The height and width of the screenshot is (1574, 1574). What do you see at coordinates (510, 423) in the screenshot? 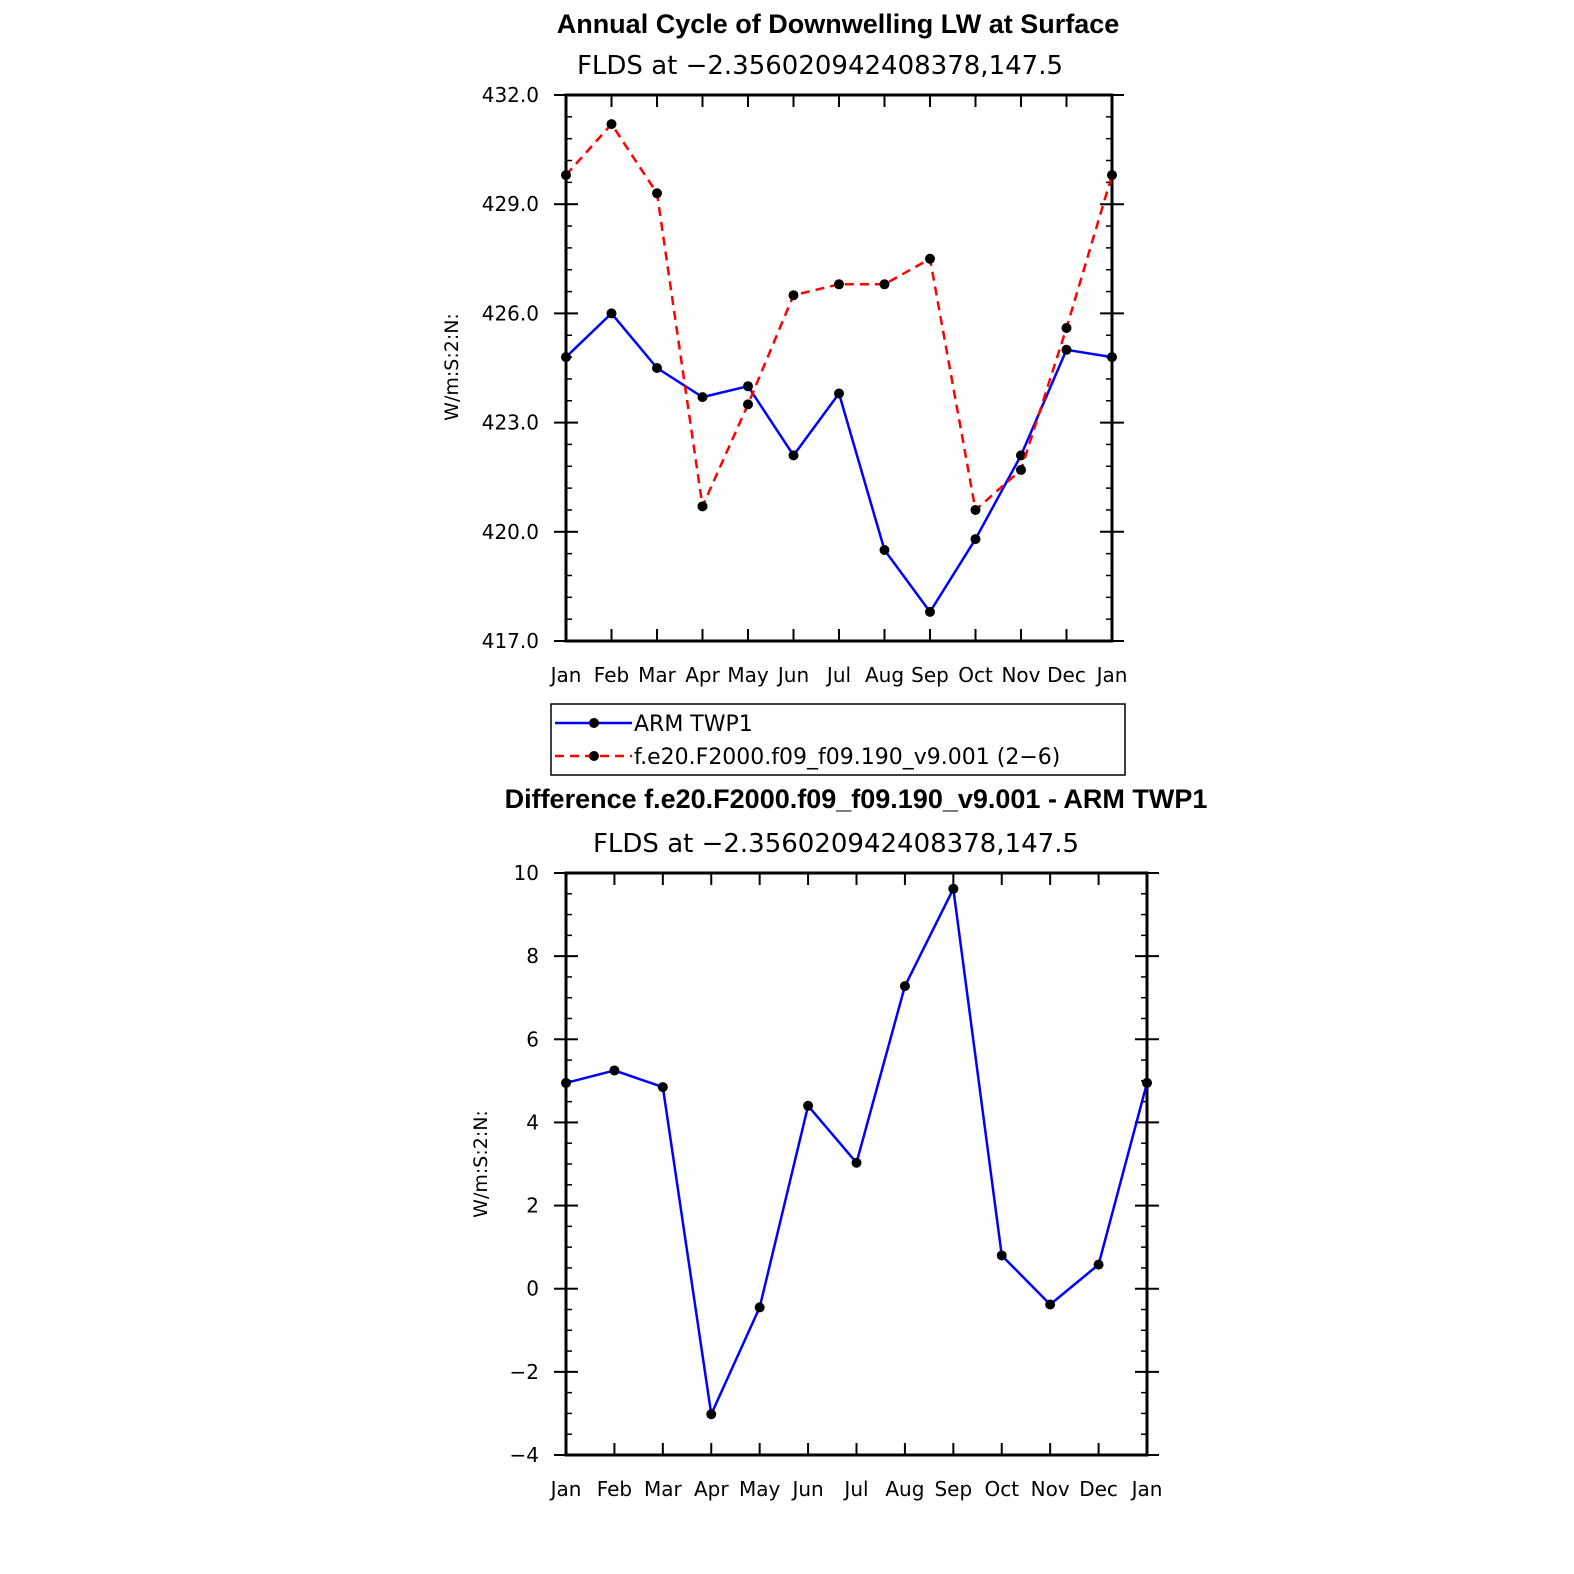
I see `y-tick-label: 423.0` at bounding box center [510, 423].